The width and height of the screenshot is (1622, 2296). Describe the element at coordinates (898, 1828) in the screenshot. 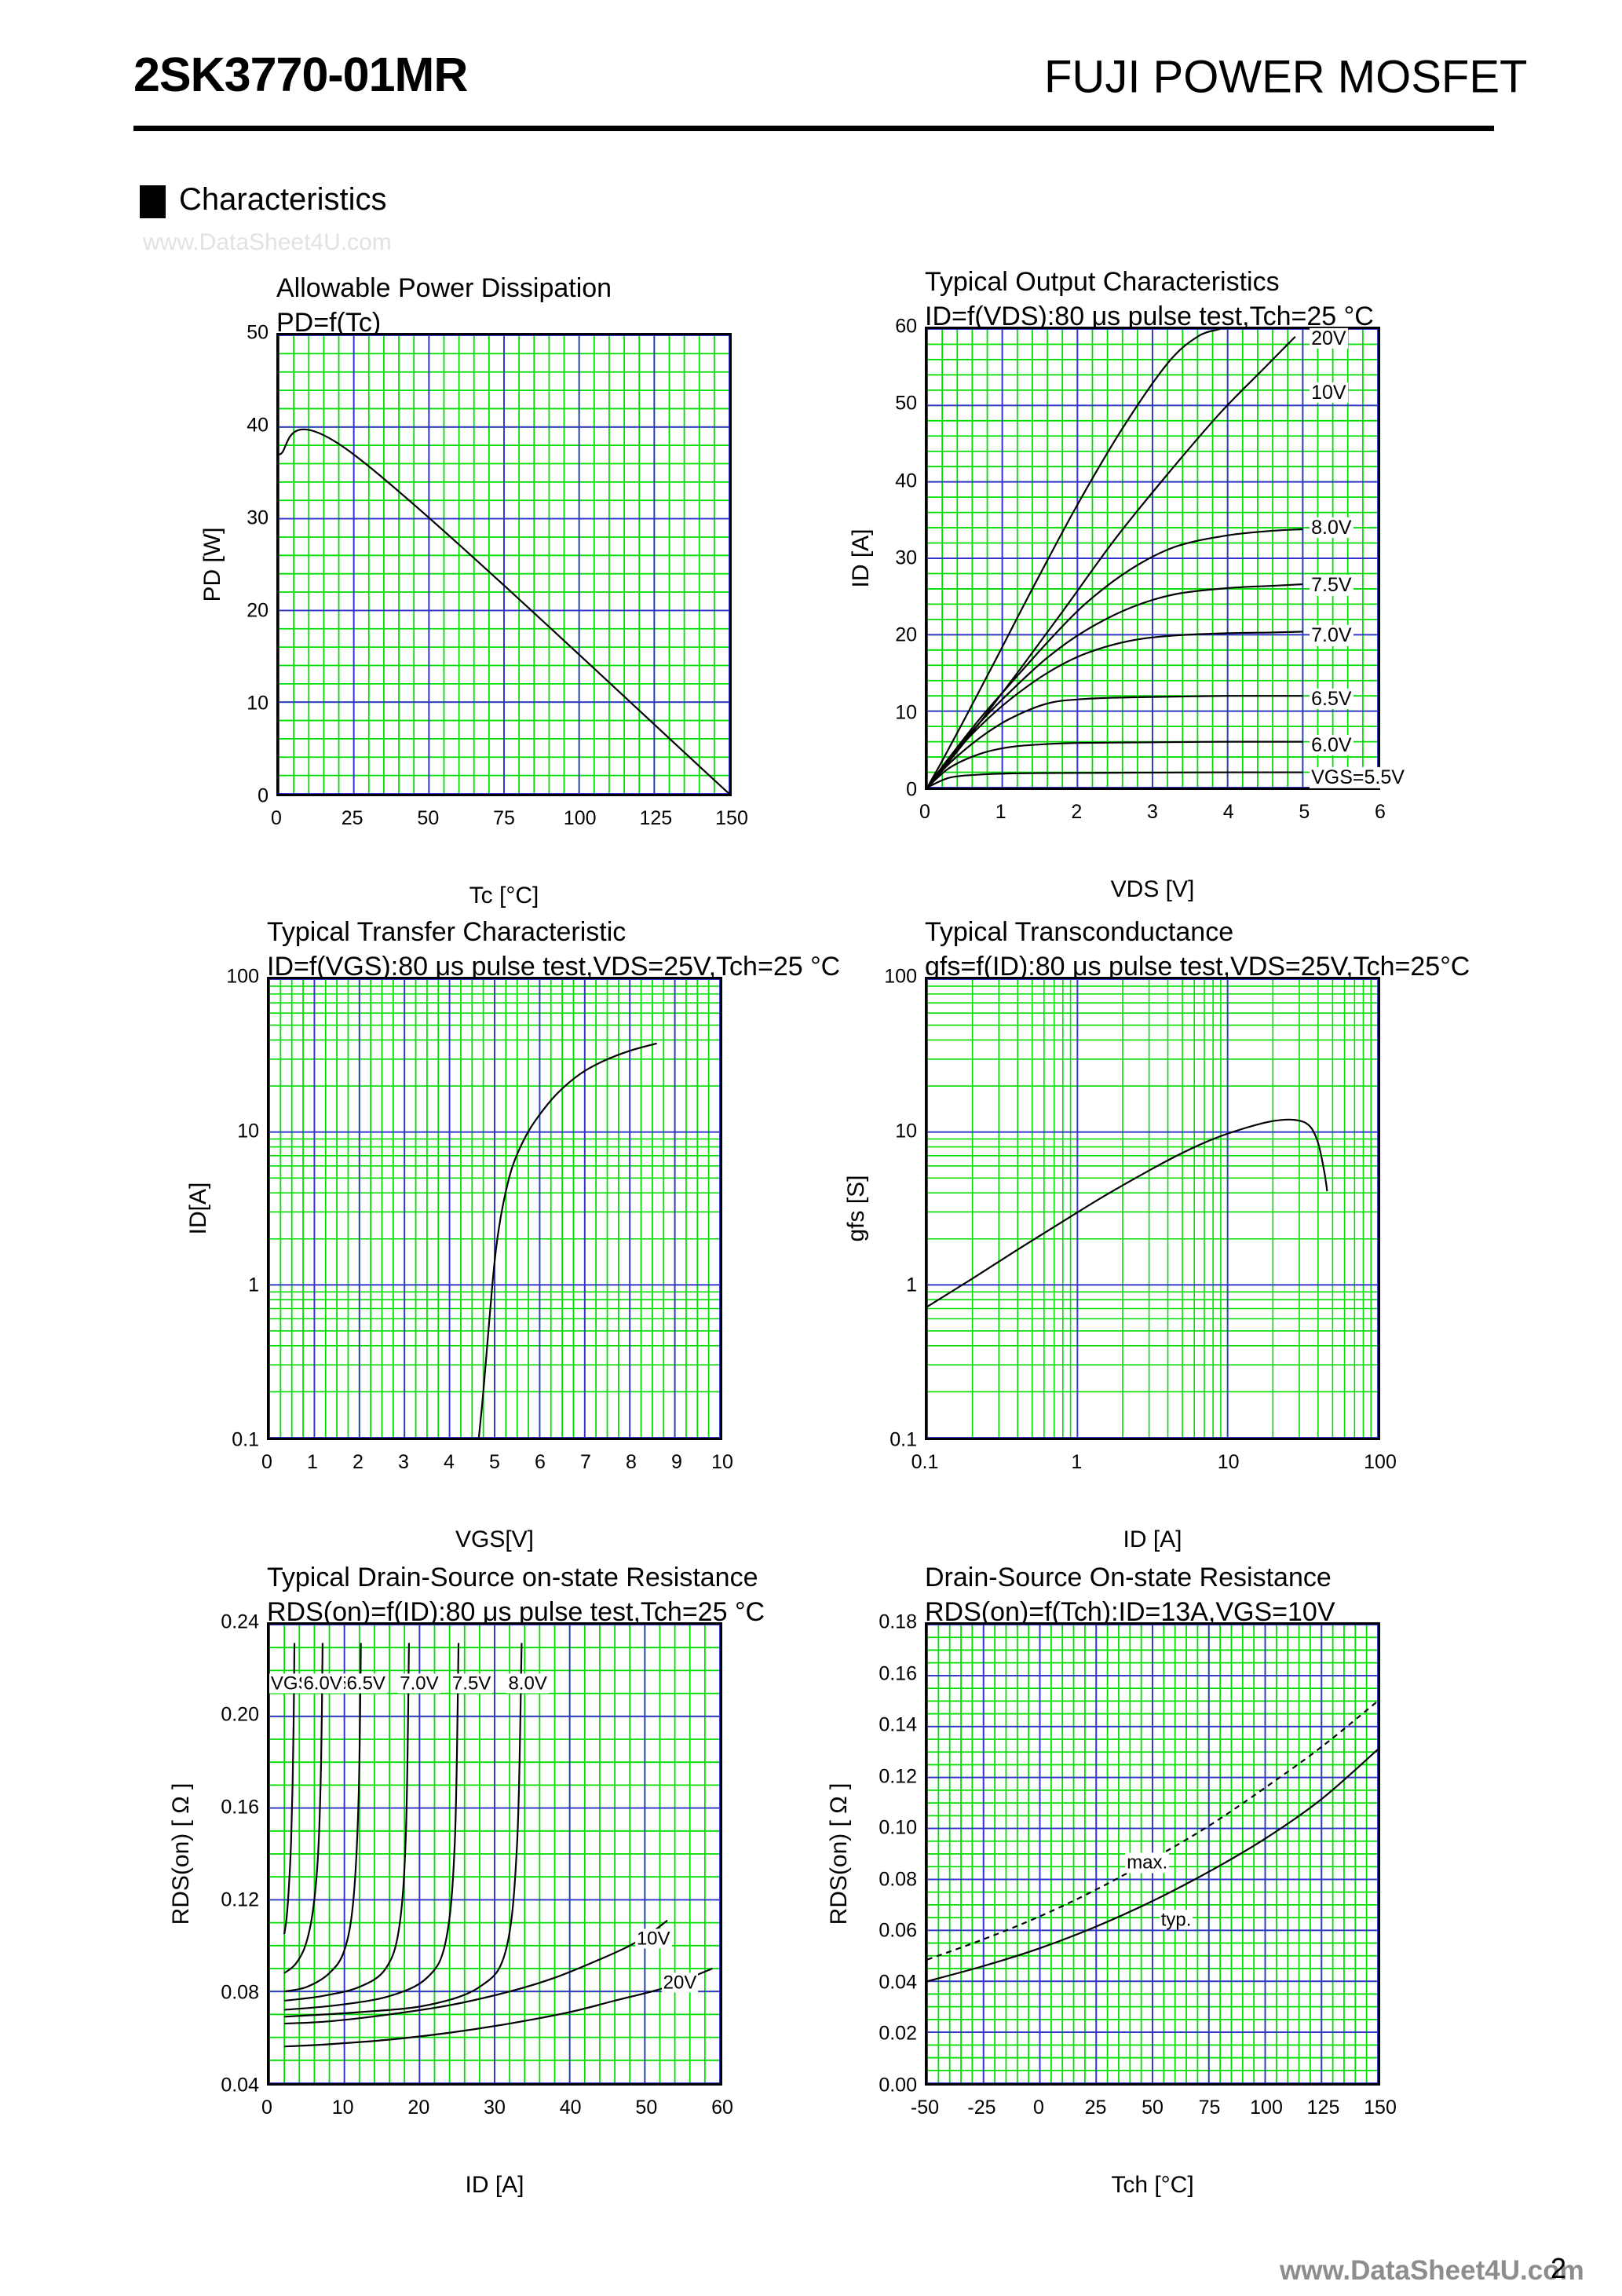

I see `y-axis-tick-label: 0.10` at that location.